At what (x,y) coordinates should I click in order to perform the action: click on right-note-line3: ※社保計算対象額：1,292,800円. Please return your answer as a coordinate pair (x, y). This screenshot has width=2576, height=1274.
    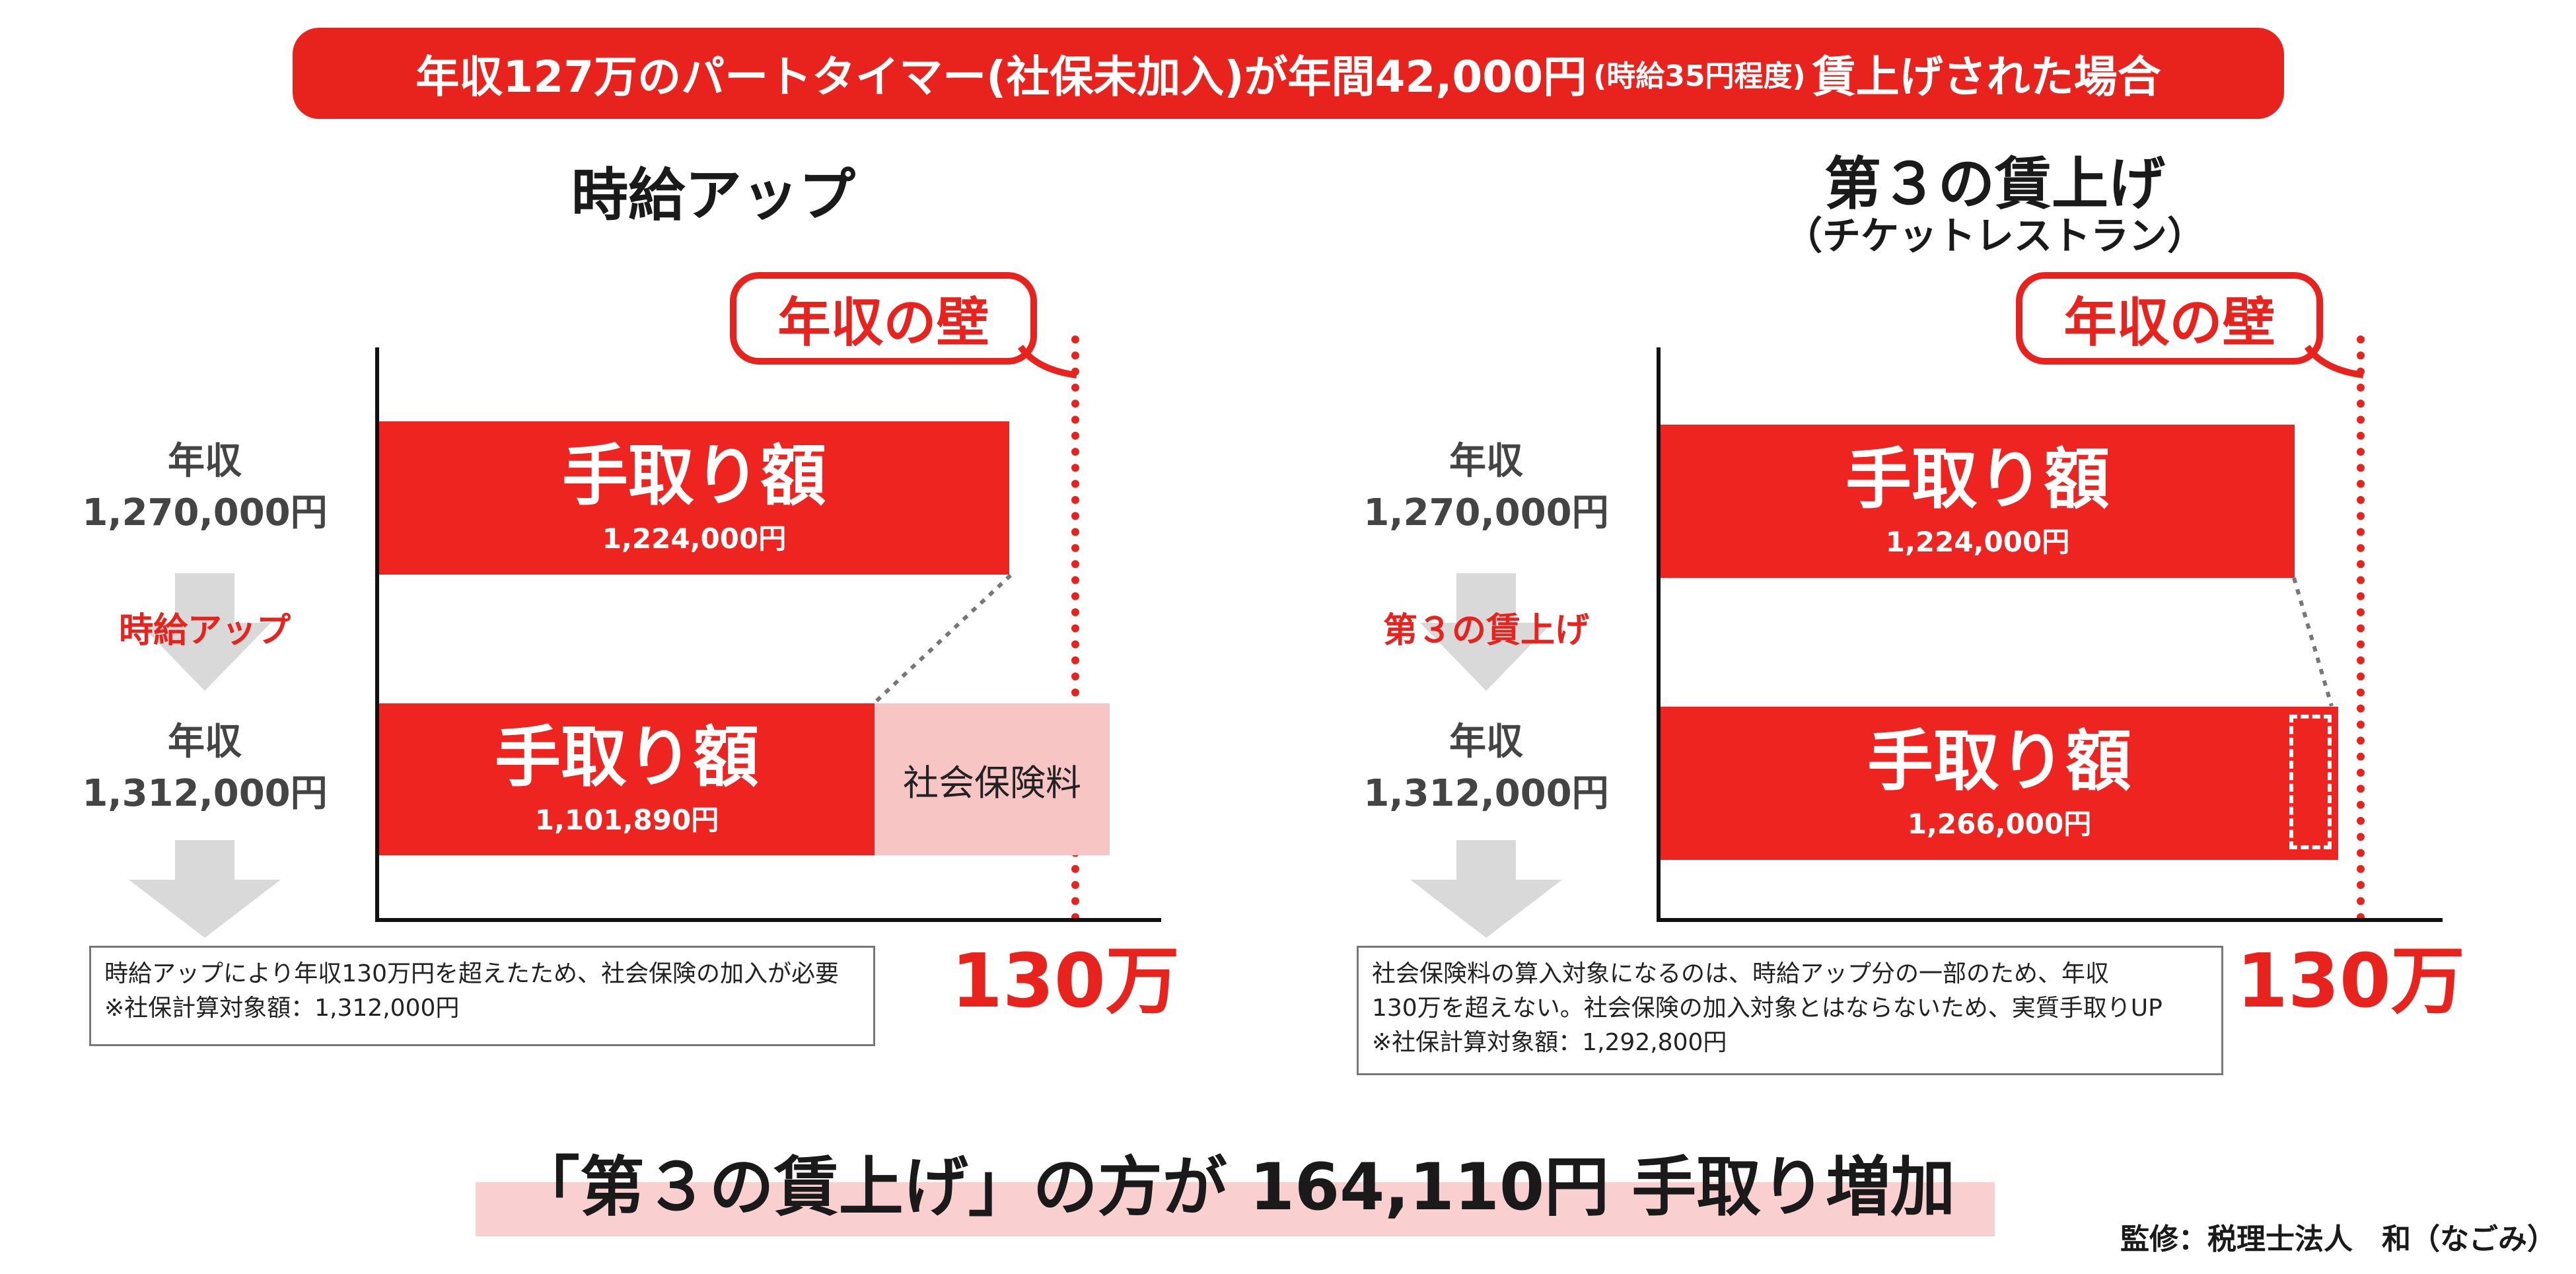
    Looking at the image, I should click on (1550, 1043).